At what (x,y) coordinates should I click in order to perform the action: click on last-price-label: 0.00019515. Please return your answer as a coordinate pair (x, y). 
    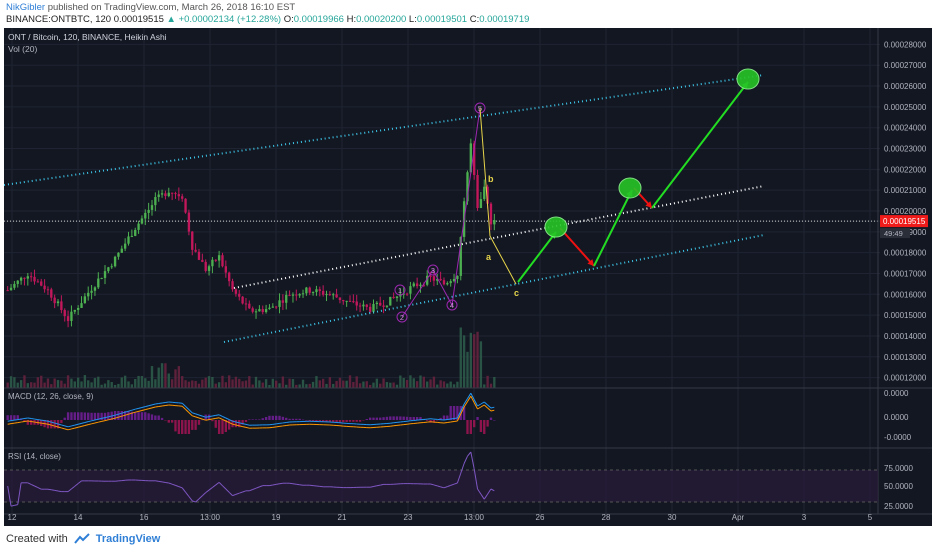
    Looking at the image, I should click on (904, 221).